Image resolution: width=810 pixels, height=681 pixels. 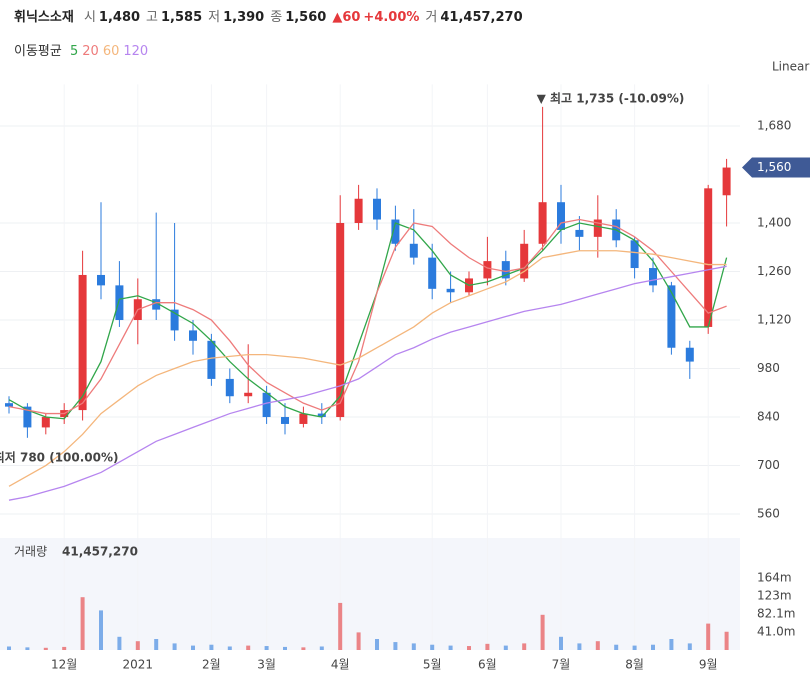 What do you see at coordinates (487, 665) in the screenshot?
I see `x-tick-label: 6월` at bounding box center [487, 665].